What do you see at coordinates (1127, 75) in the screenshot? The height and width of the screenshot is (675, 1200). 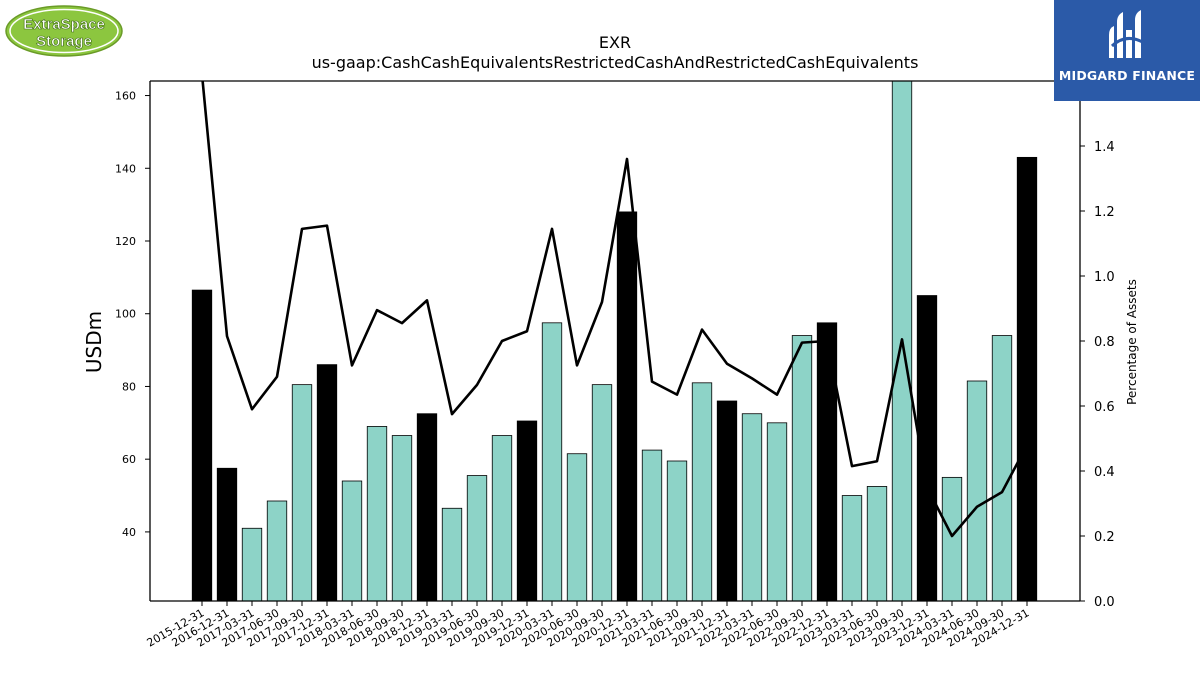 I see `logo-right-text: MIDGARD FINANCE` at bounding box center [1127, 75].